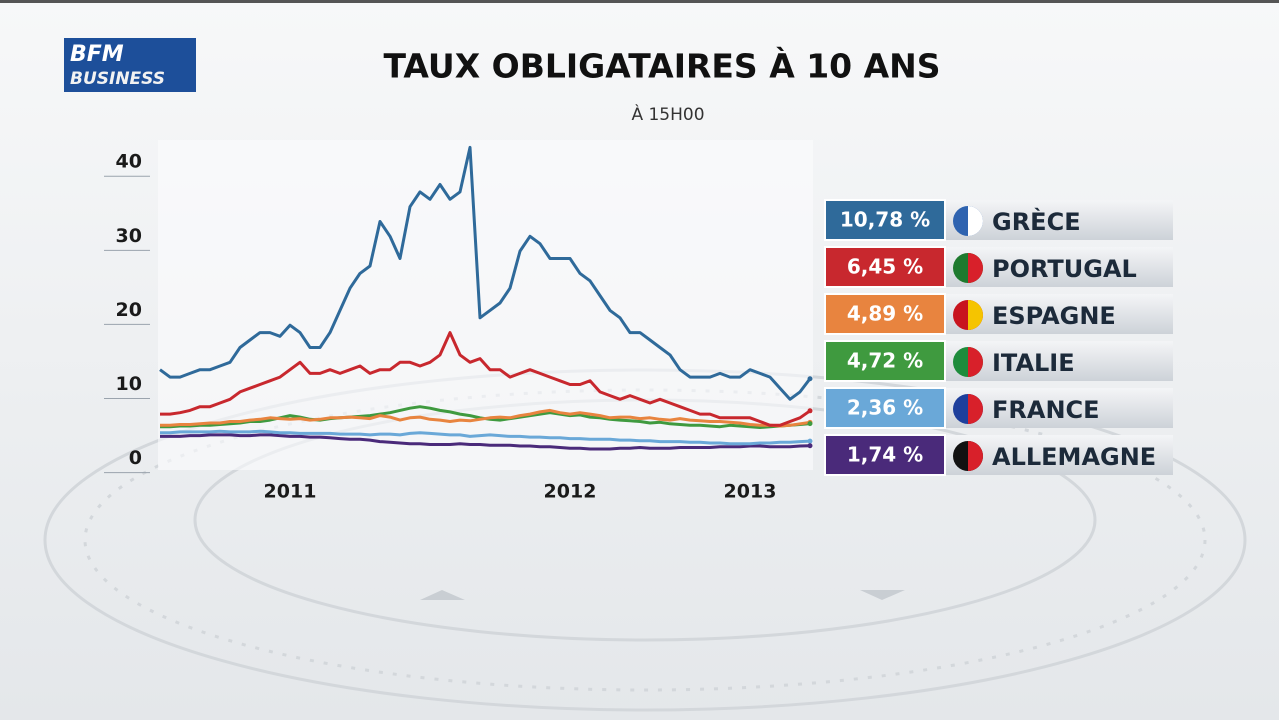 The width and height of the screenshot is (1279, 720). I want to click on legend-name: ESPAGNE, so click(1054, 316).